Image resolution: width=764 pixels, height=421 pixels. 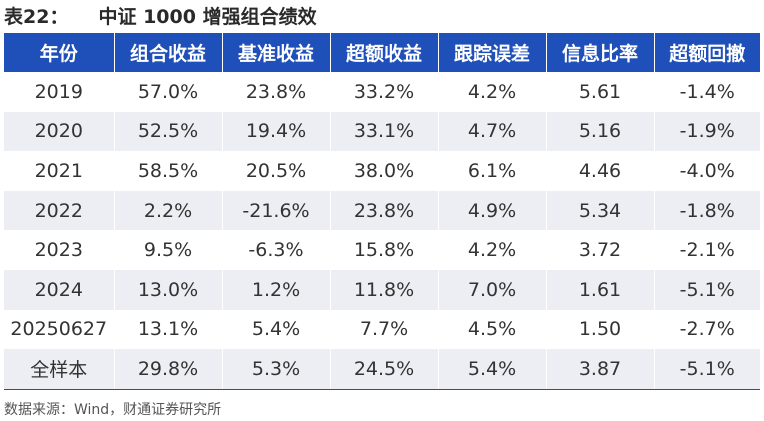 What do you see at coordinates (600, 210) in the screenshot?
I see `cell-information-ratio: 5.34` at bounding box center [600, 210].